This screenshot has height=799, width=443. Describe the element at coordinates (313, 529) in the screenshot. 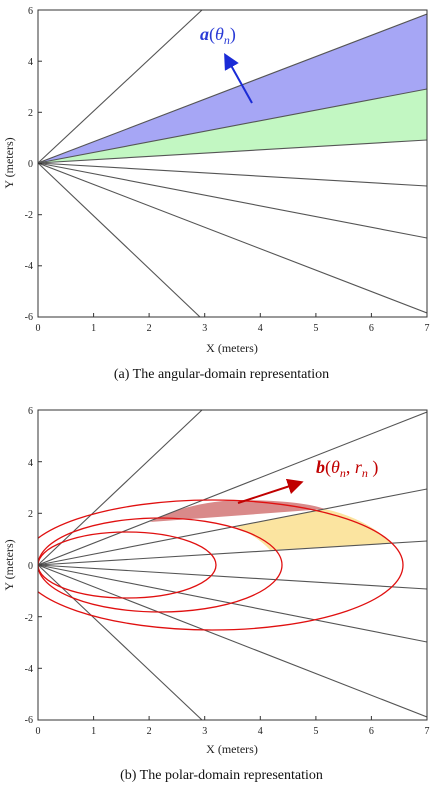

I see `yellow-region` at that location.